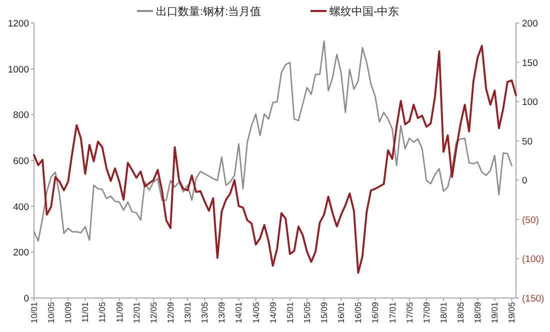 The image size is (550, 332). I want to click on x-tick-label: 16/01, so click(341, 313).